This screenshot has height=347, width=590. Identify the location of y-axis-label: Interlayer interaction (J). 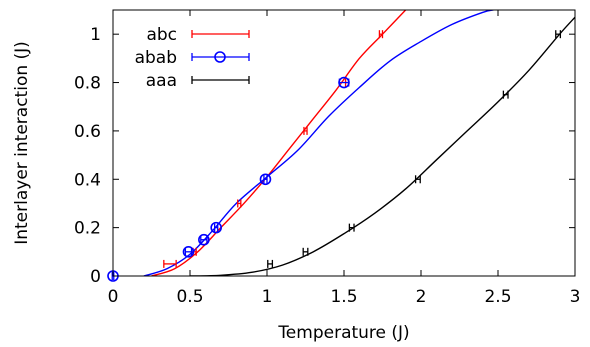
(22, 143).